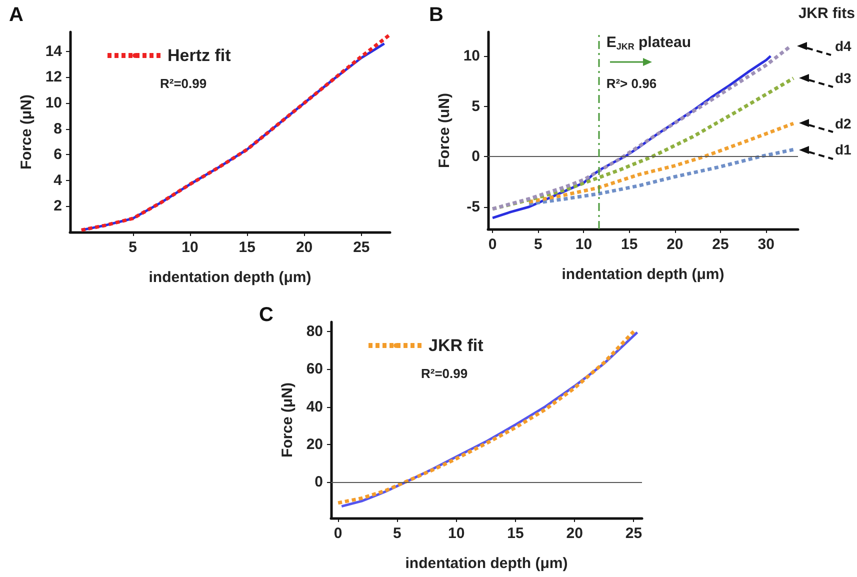  Describe the element at coordinates (827, 13) in the screenshot. I see `legend-title: JKR fits` at that location.